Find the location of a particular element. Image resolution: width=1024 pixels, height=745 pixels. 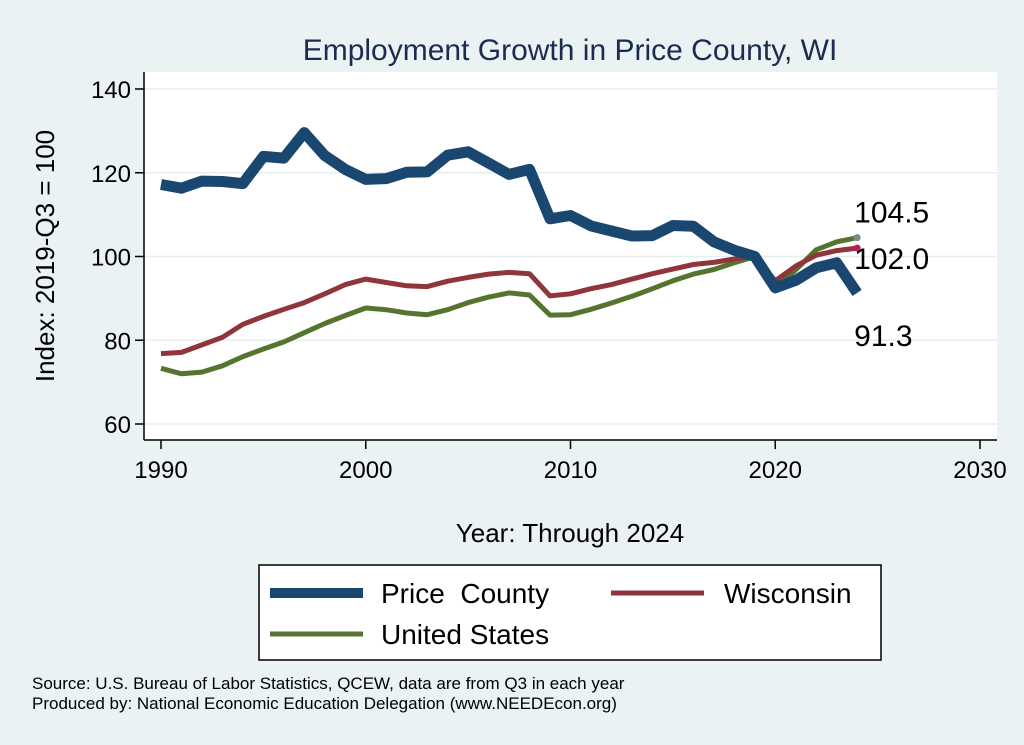

end-point-united-states is located at coordinates (857, 238).